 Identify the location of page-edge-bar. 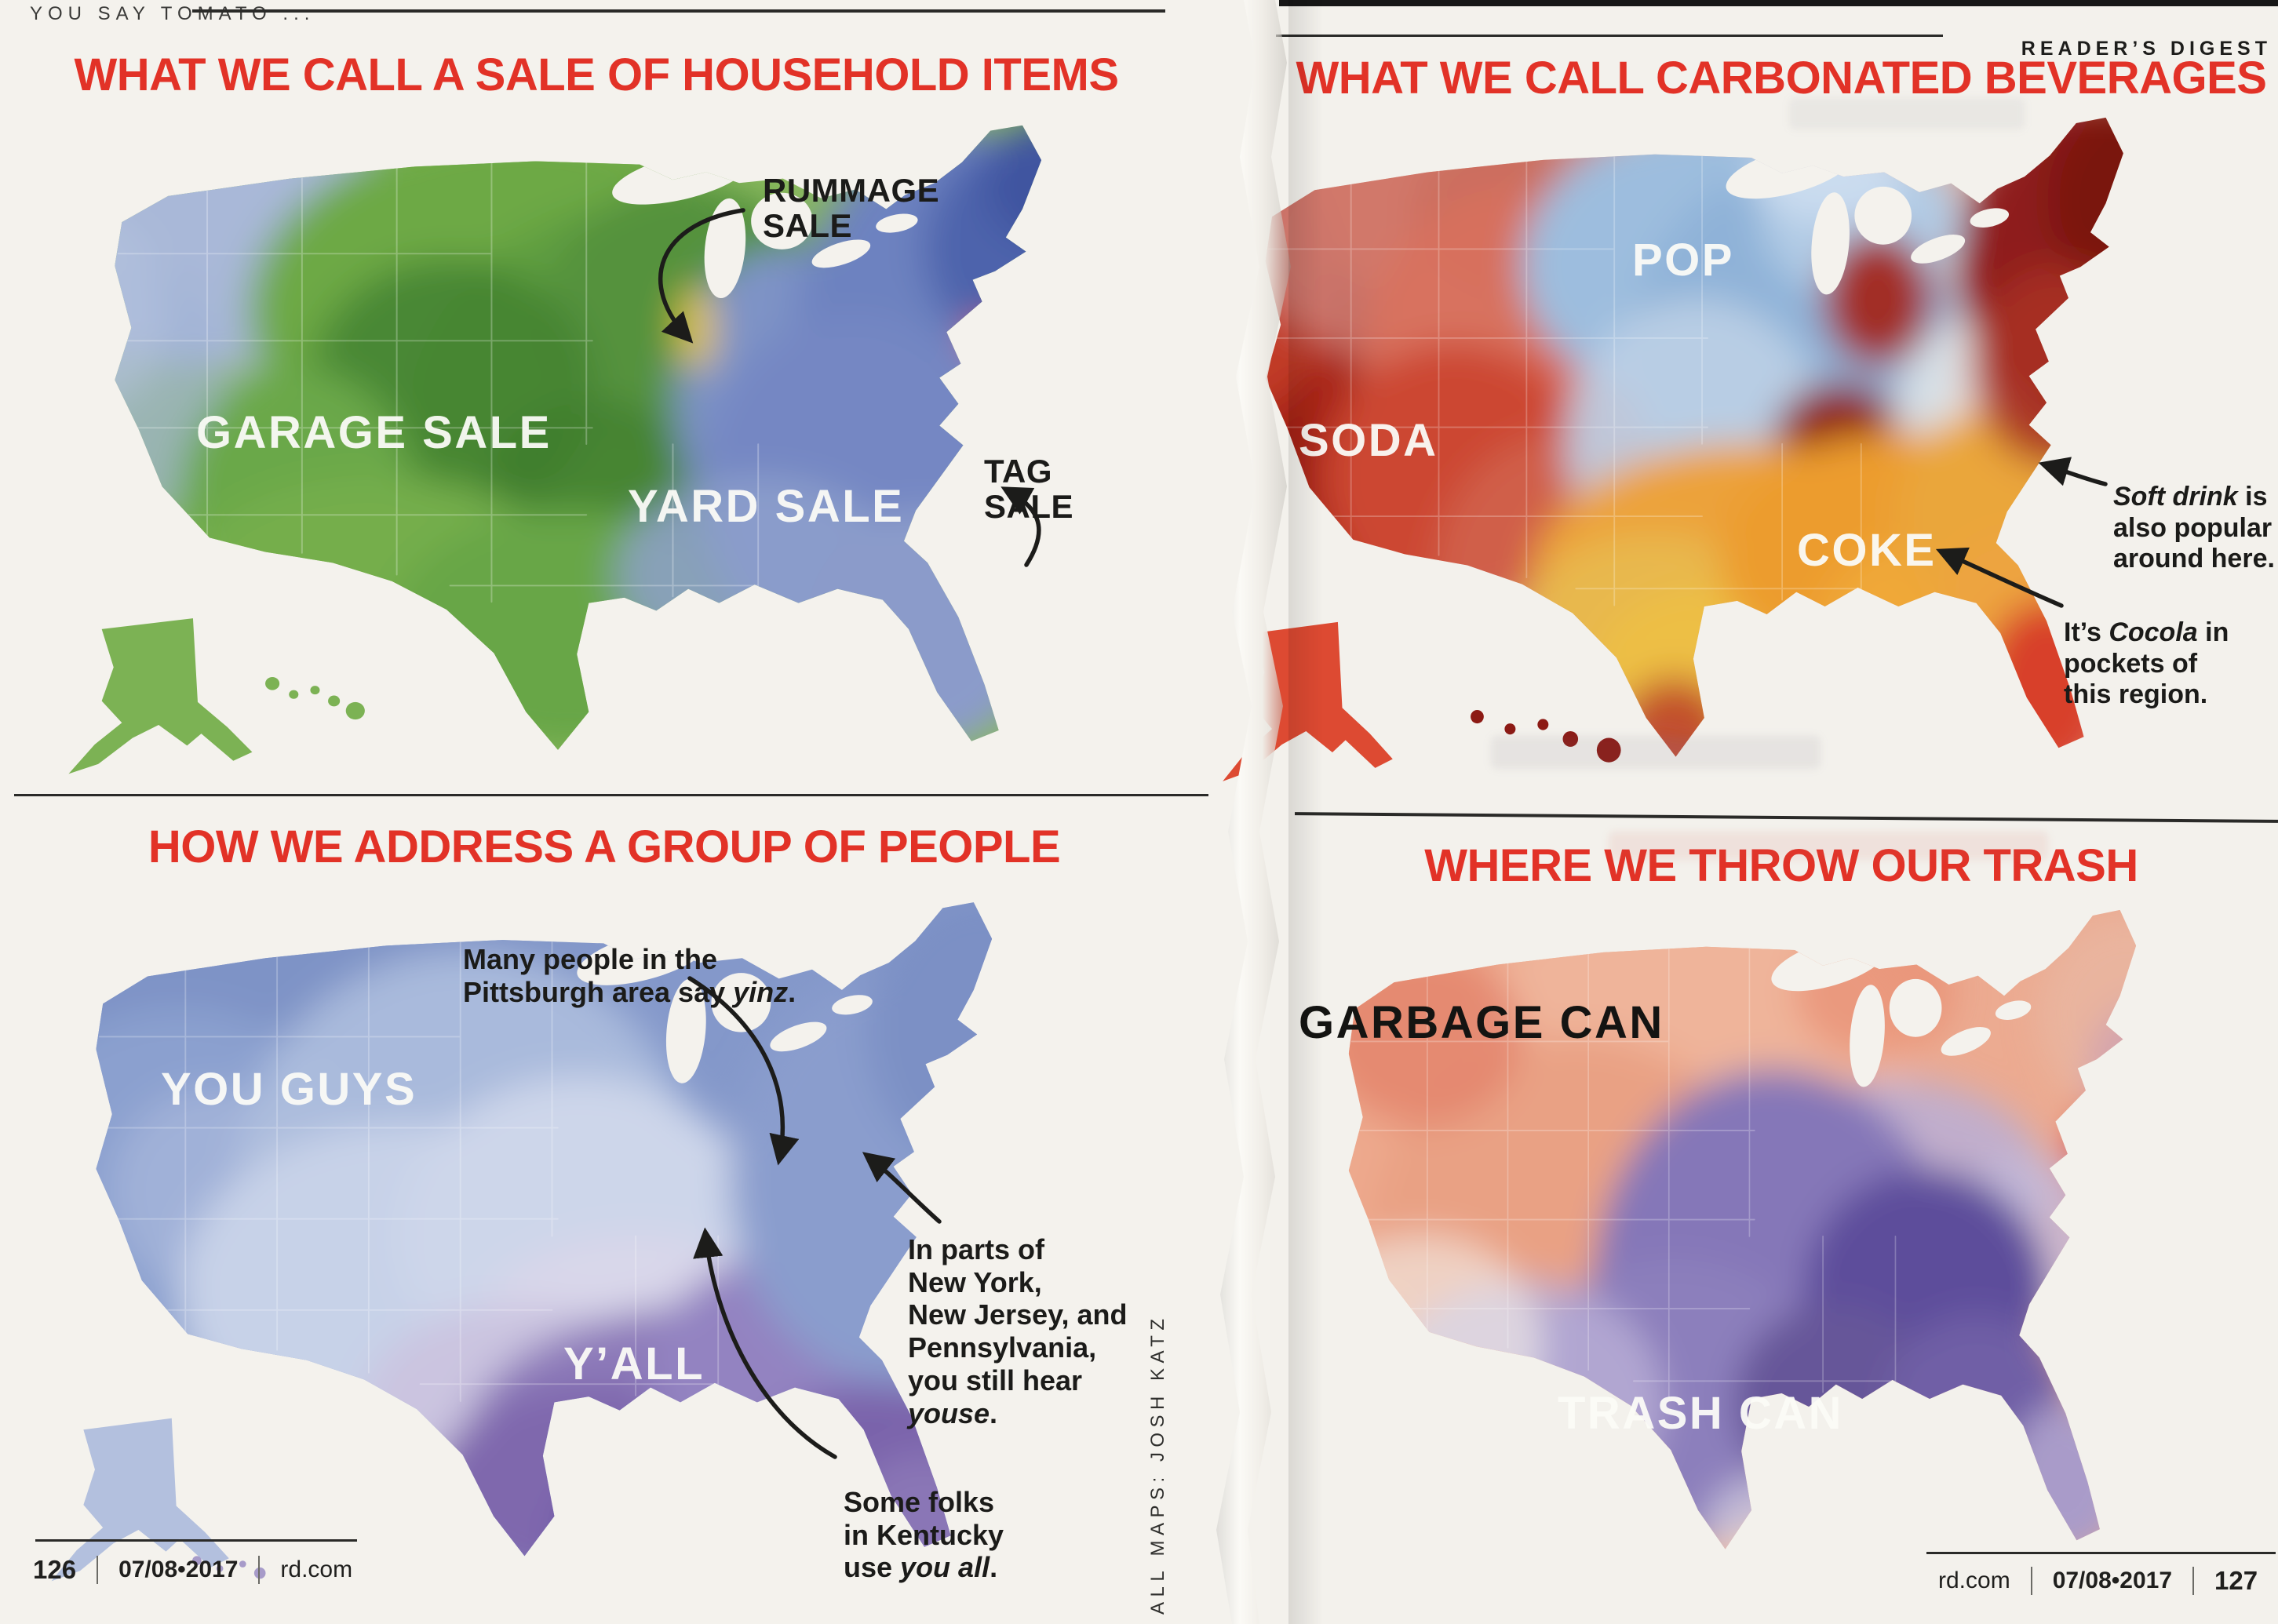
(1778, 3).